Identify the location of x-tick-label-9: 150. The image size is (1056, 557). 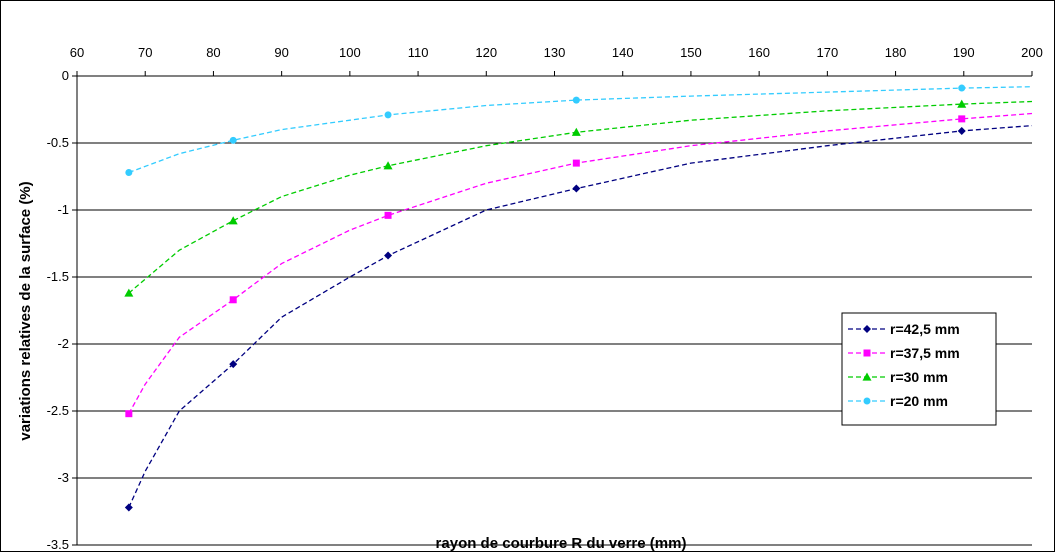
(691, 52).